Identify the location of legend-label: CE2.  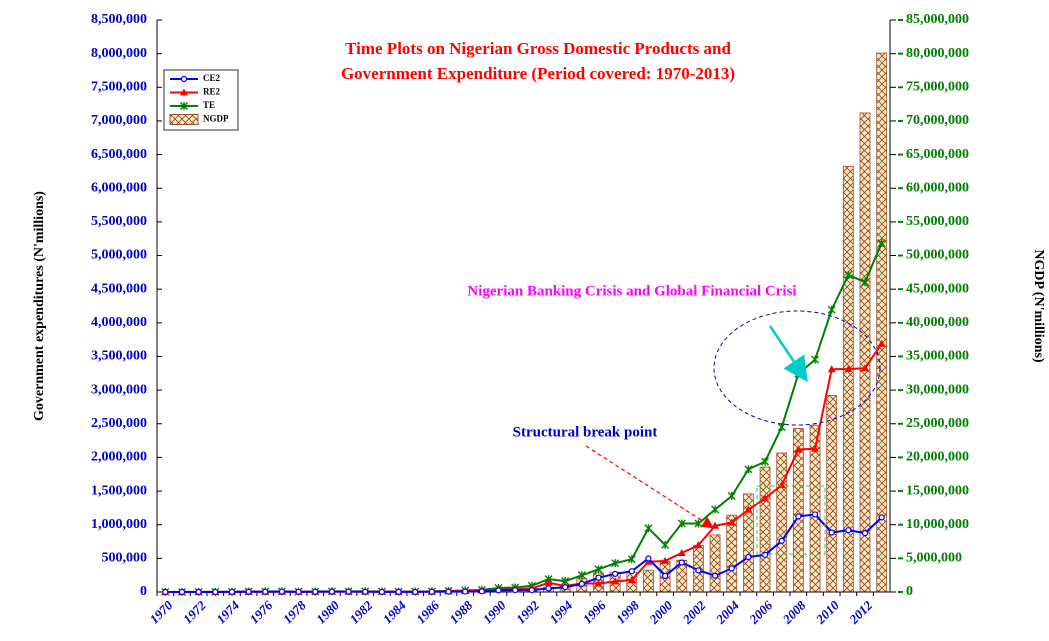
(212, 78).